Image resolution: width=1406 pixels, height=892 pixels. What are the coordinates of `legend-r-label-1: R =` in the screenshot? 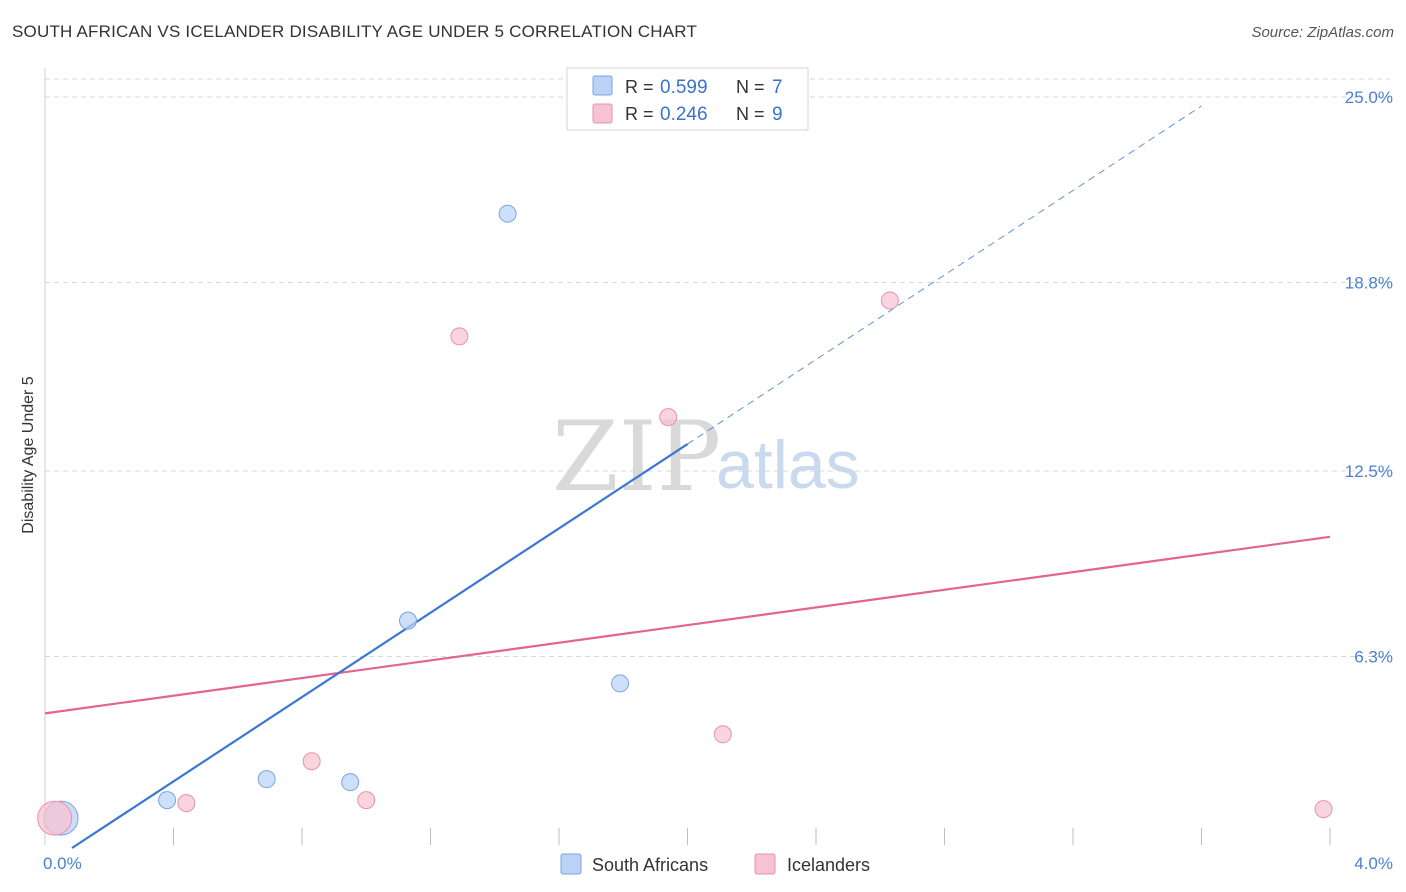 It's located at (639, 87).